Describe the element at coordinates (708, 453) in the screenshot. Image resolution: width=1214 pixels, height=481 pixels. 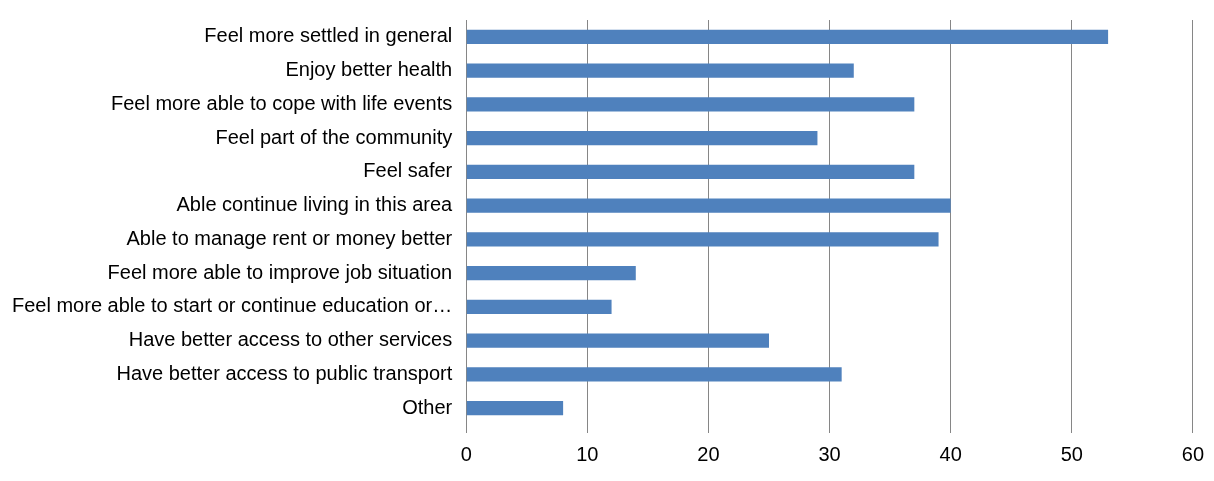
I see `x-tick-label: 20` at that location.